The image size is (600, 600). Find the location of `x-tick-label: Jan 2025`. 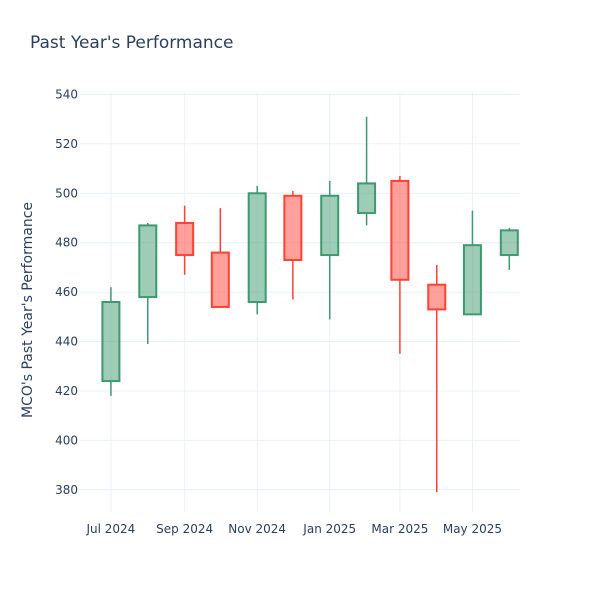

x-tick-label: Jan 2025 is located at coordinates (329, 529).